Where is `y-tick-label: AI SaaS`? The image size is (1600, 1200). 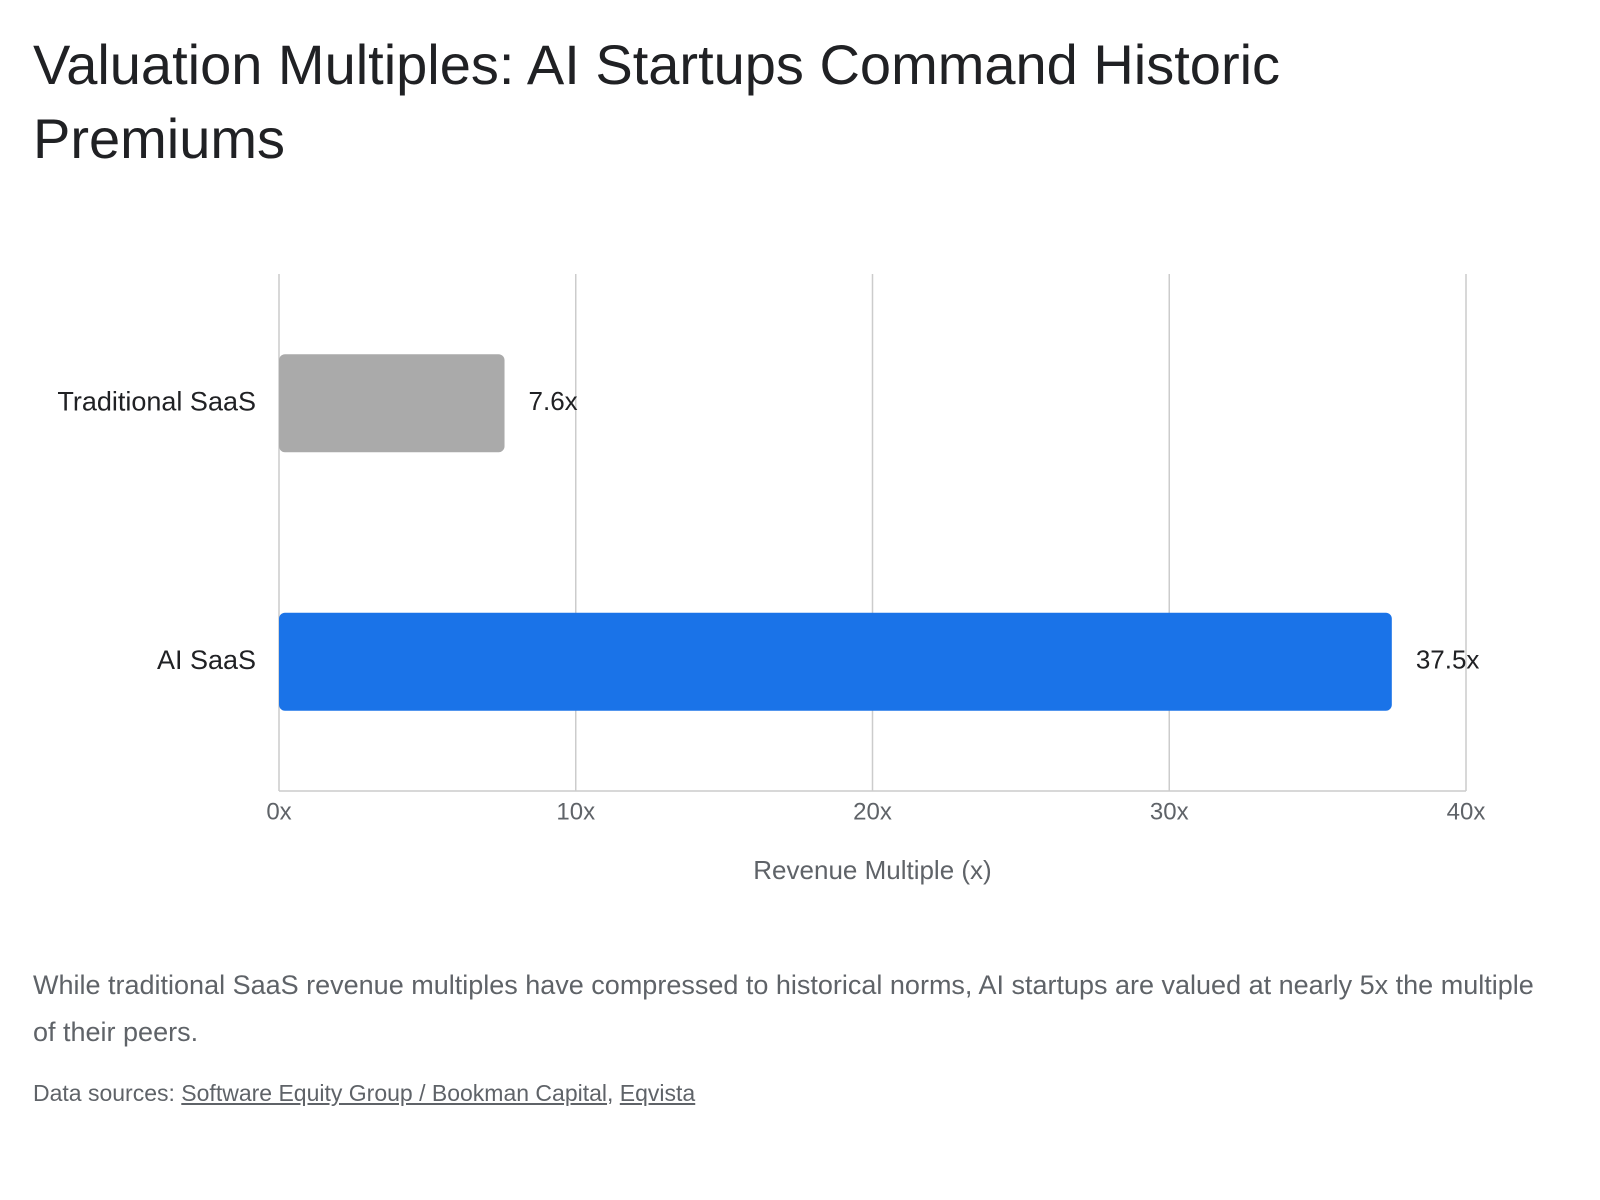 y-tick-label: AI SaaS is located at coordinates (206, 660).